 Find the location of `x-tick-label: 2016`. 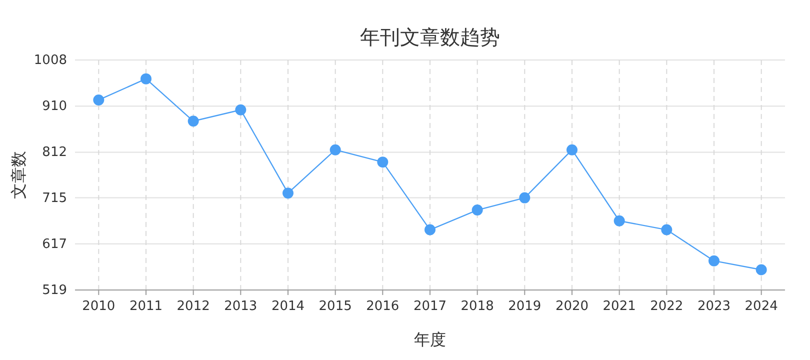

x-tick-label: 2016 is located at coordinates (383, 306).